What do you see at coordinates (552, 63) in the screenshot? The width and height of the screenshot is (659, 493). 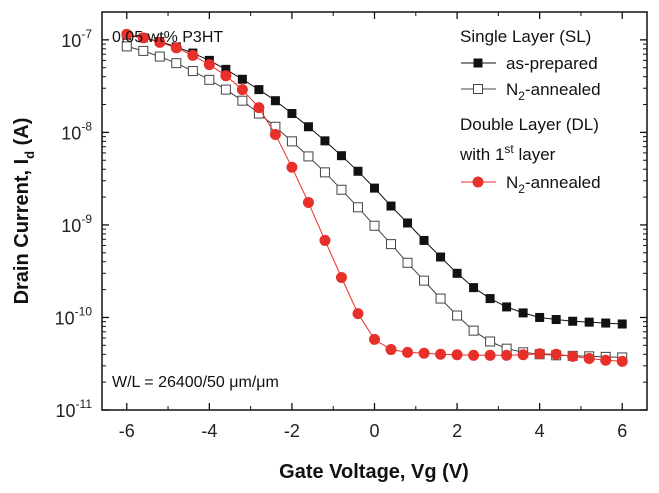 I see `legend-label-sl-as-prepared: as-prepared` at bounding box center [552, 63].